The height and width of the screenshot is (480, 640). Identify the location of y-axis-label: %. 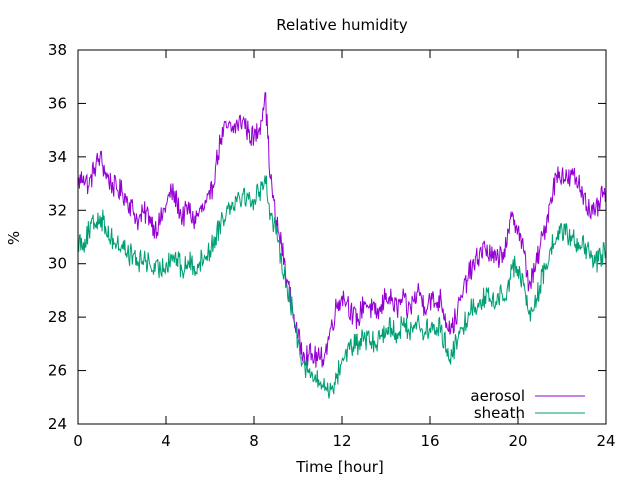
(14, 238).